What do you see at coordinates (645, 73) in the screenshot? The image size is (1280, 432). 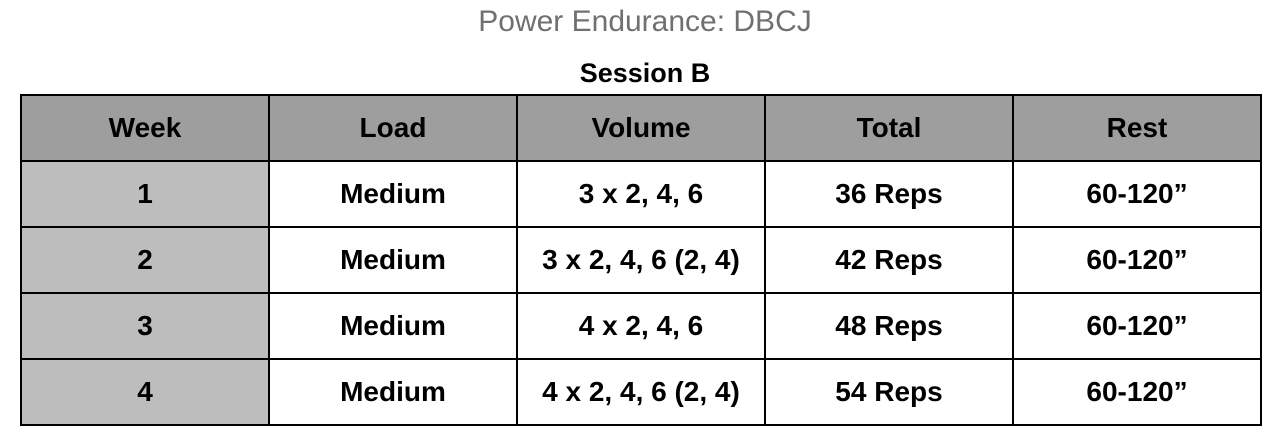 I see `session-subtitle: Session B` at bounding box center [645, 73].